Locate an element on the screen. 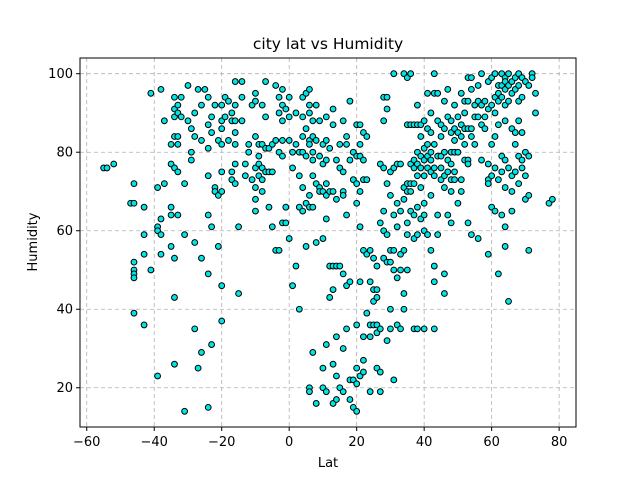 The height and width of the screenshot is (480, 640). x-tick-label: 0 is located at coordinates (289, 442).